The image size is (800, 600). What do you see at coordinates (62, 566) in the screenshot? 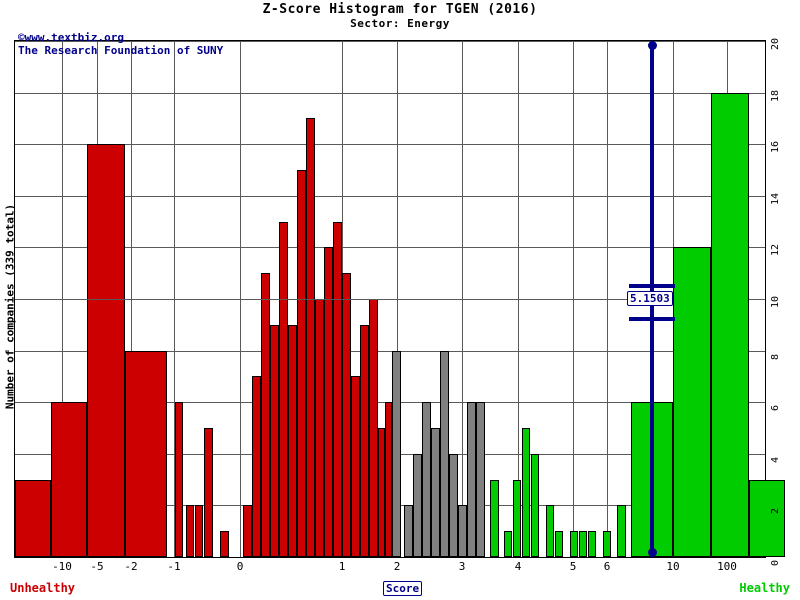
I see `x-tick-label: -10` at bounding box center [62, 566].